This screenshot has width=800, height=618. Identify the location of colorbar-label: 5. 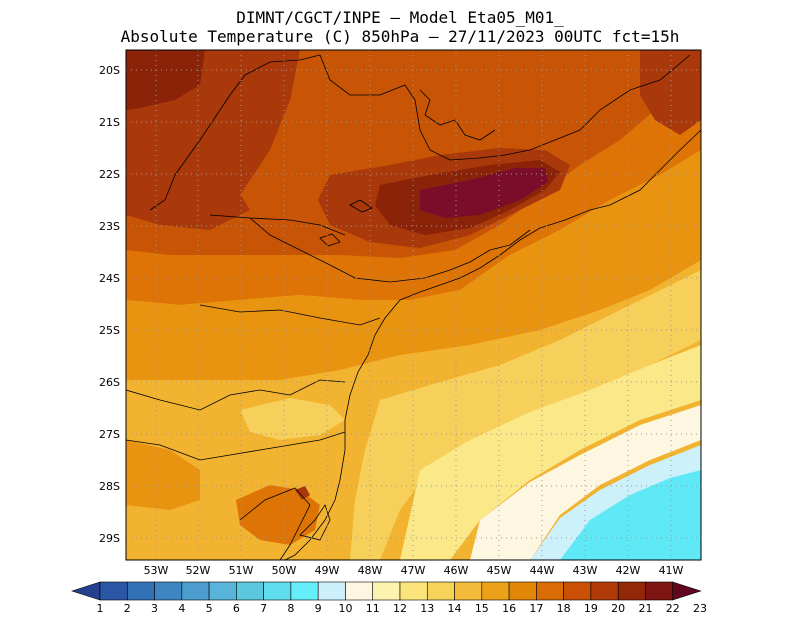
(209, 608).